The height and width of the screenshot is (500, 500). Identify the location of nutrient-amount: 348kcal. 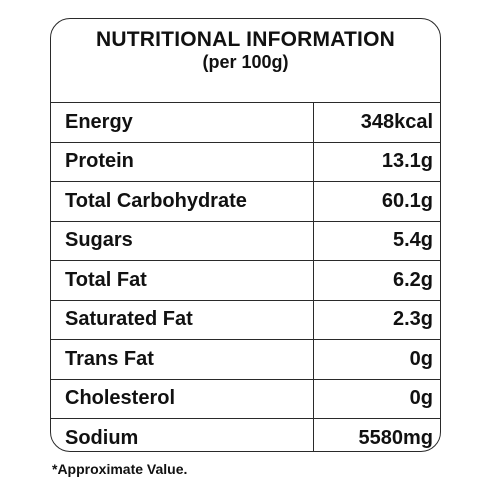
(376, 122).